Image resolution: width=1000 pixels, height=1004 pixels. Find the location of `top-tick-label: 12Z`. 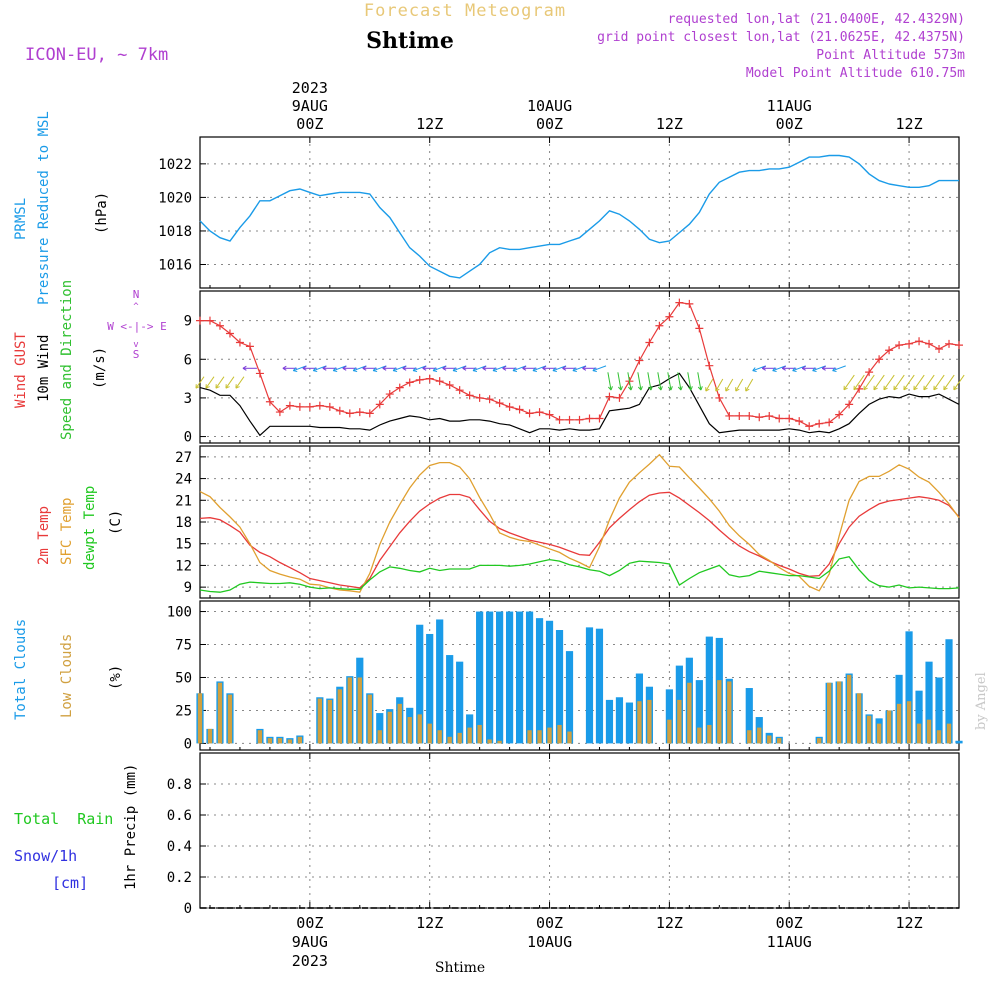

top-tick-label: 12Z is located at coordinates (429, 124).